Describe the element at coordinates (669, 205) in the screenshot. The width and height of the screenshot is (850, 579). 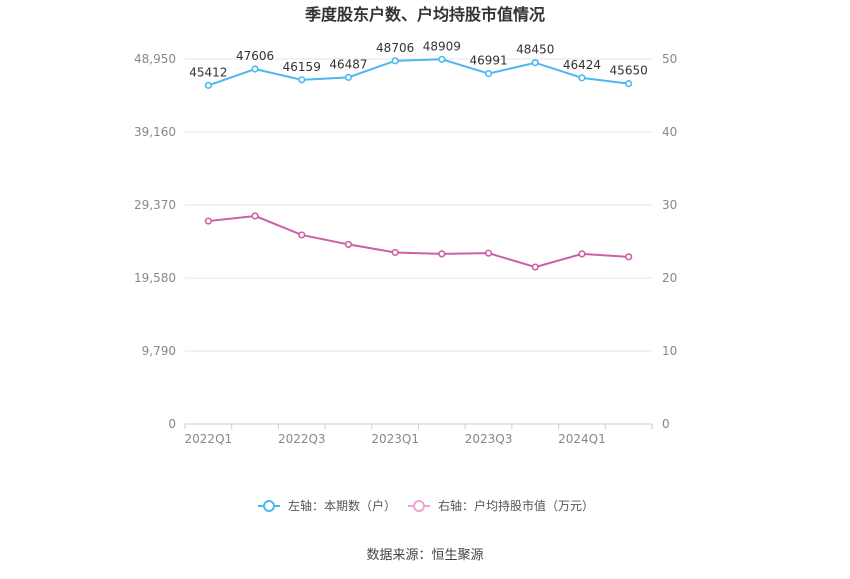
I see `right-axis-tick-label: 30` at that location.